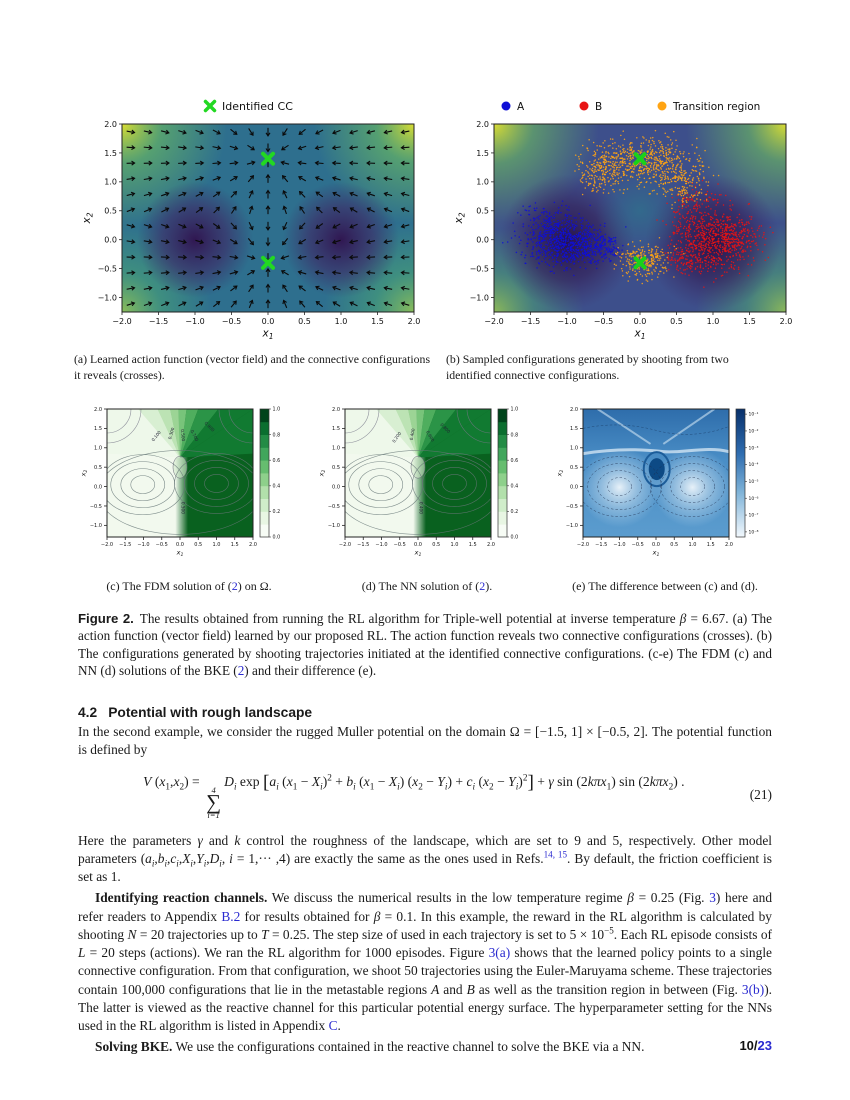 Image resolution: width=850 pixels, height=1100 pixels. Describe the element at coordinates (339, 781) in the screenshot. I see `text-segment: +` at that location.